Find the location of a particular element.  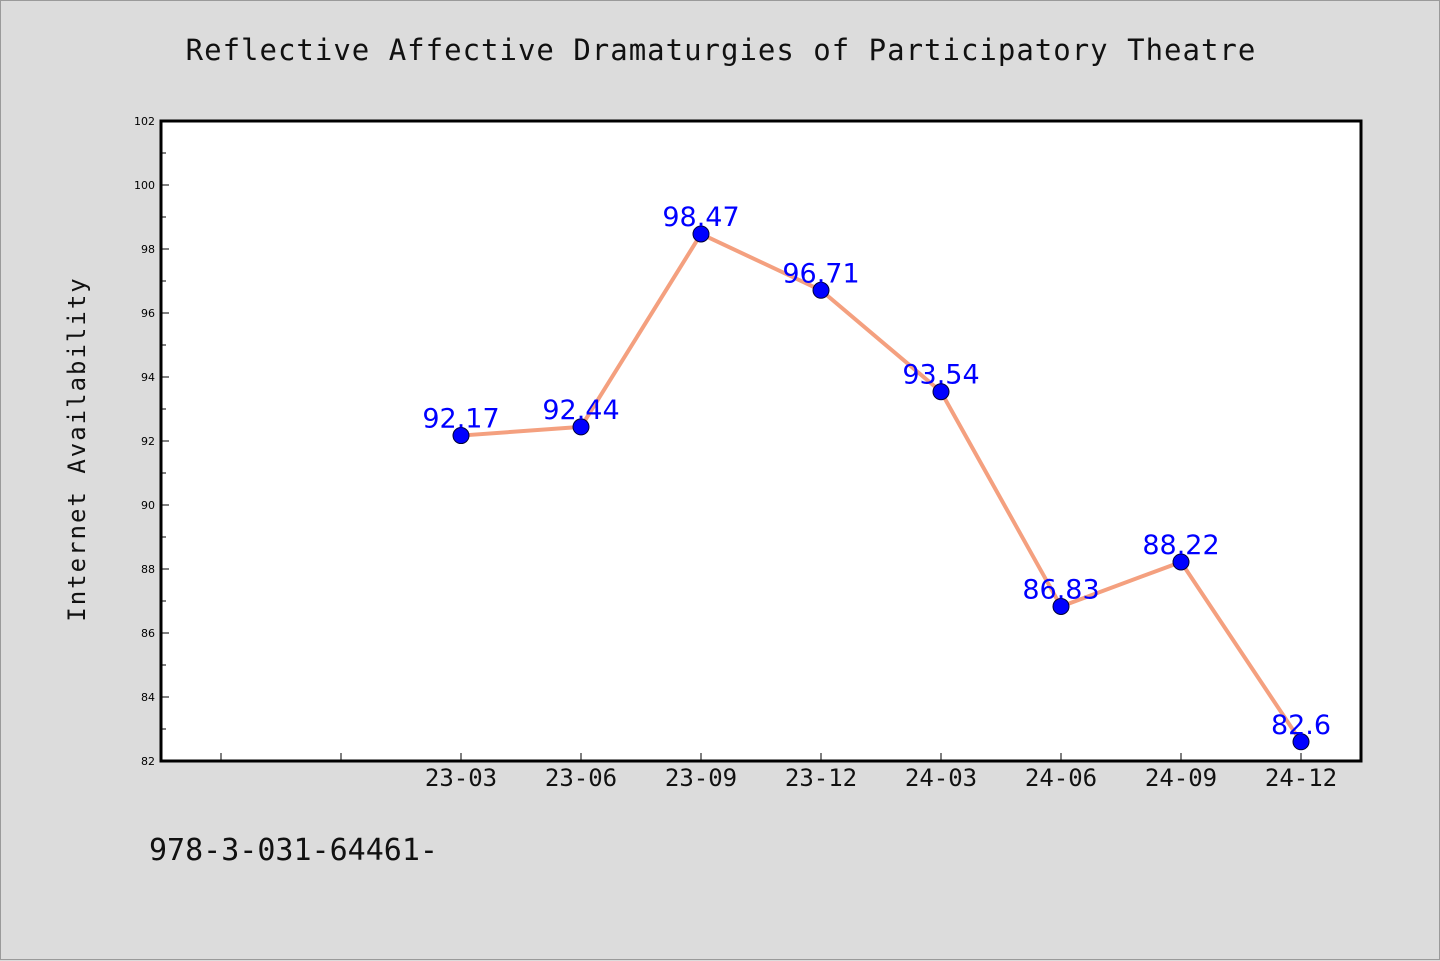

data-label: 93.54 is located at coordinates (940, 375).